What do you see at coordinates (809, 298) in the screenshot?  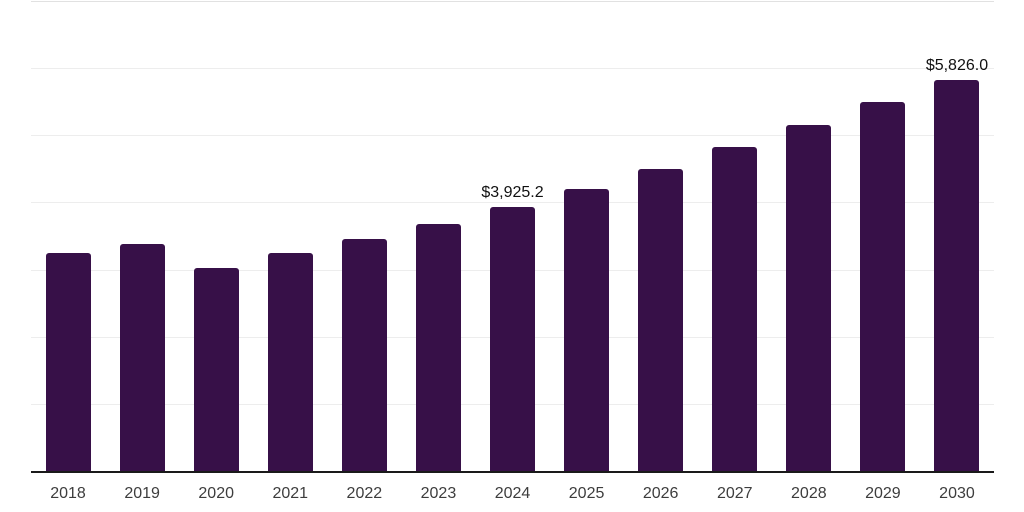 I see `bar-2028` at bounding box center [809, 298].